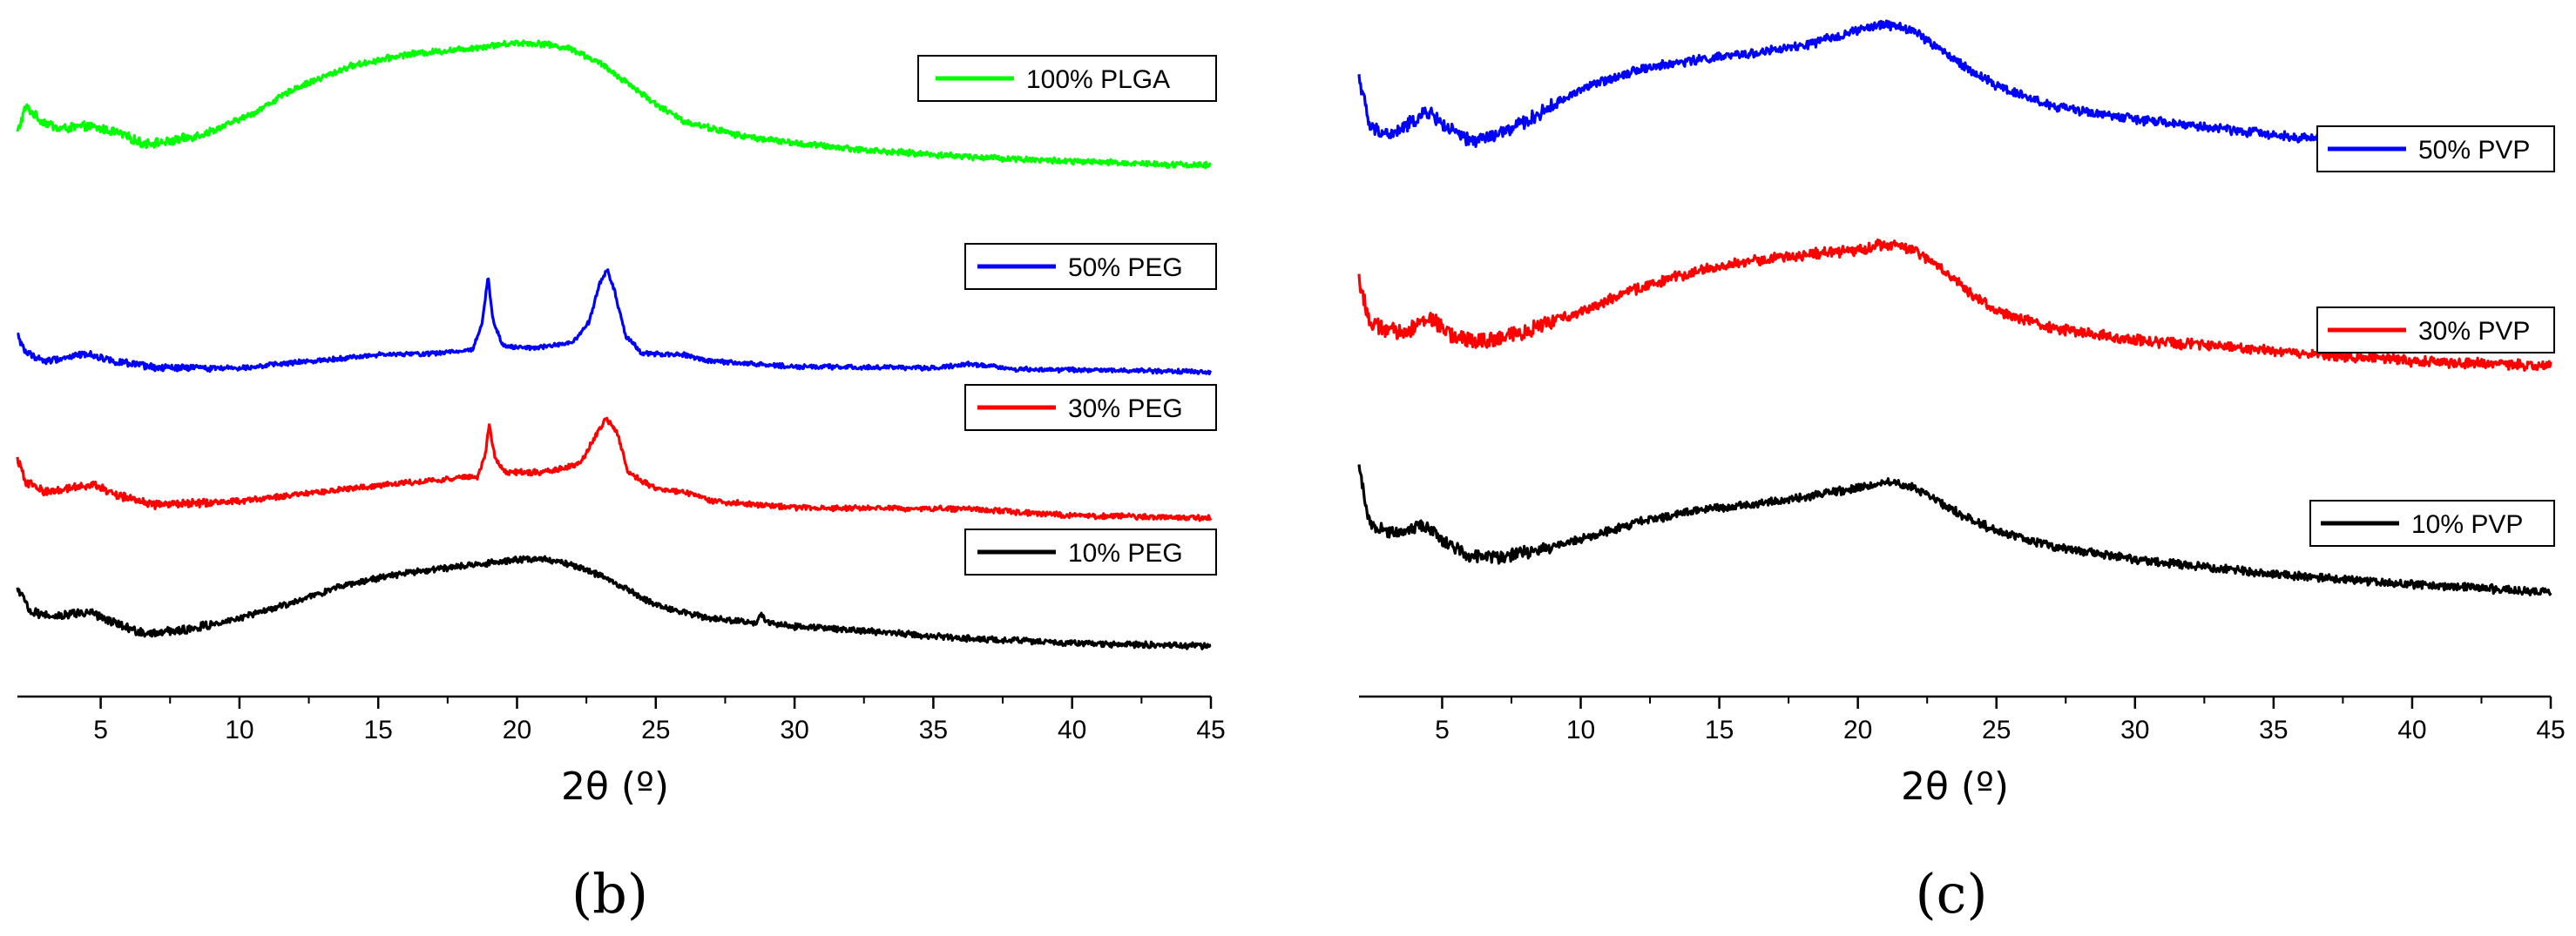  What do you see at coordinates (1951, 894) in the screenshot?
I see `panel-c-label: (c)` at bounding box center [1951, 894].